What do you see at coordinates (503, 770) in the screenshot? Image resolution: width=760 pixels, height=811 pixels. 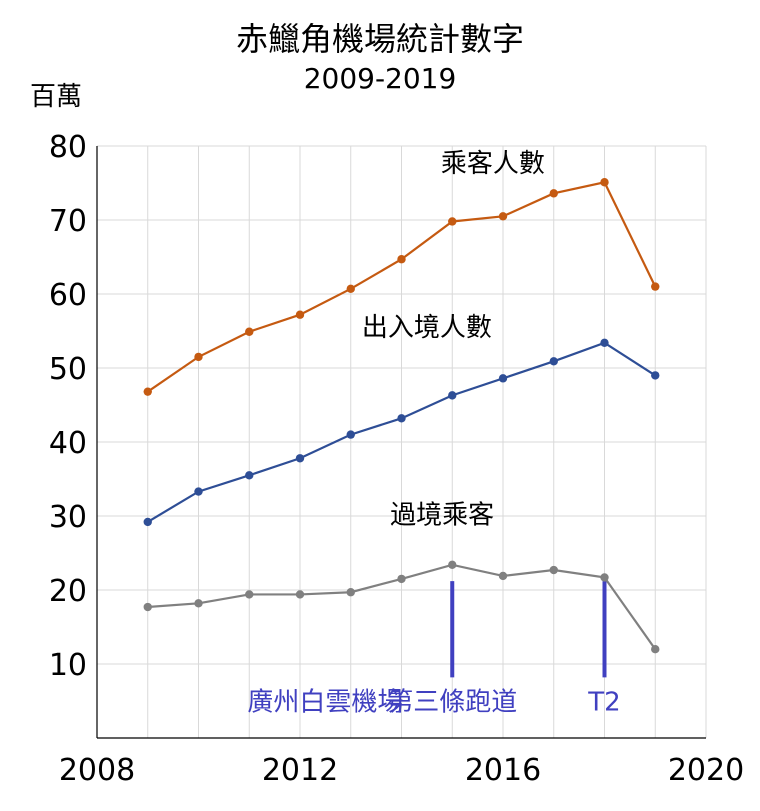 I see `x-tick-label: 2016` at bounding box center [503, 770].